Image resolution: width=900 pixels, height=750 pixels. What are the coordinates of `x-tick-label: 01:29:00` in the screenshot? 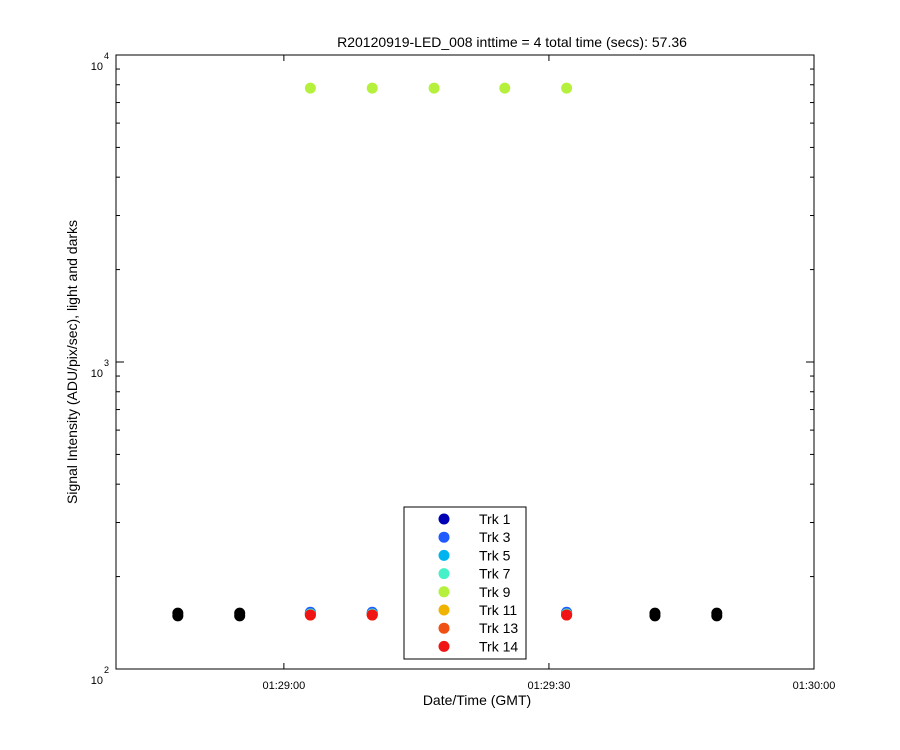 It's located at (283, 686).